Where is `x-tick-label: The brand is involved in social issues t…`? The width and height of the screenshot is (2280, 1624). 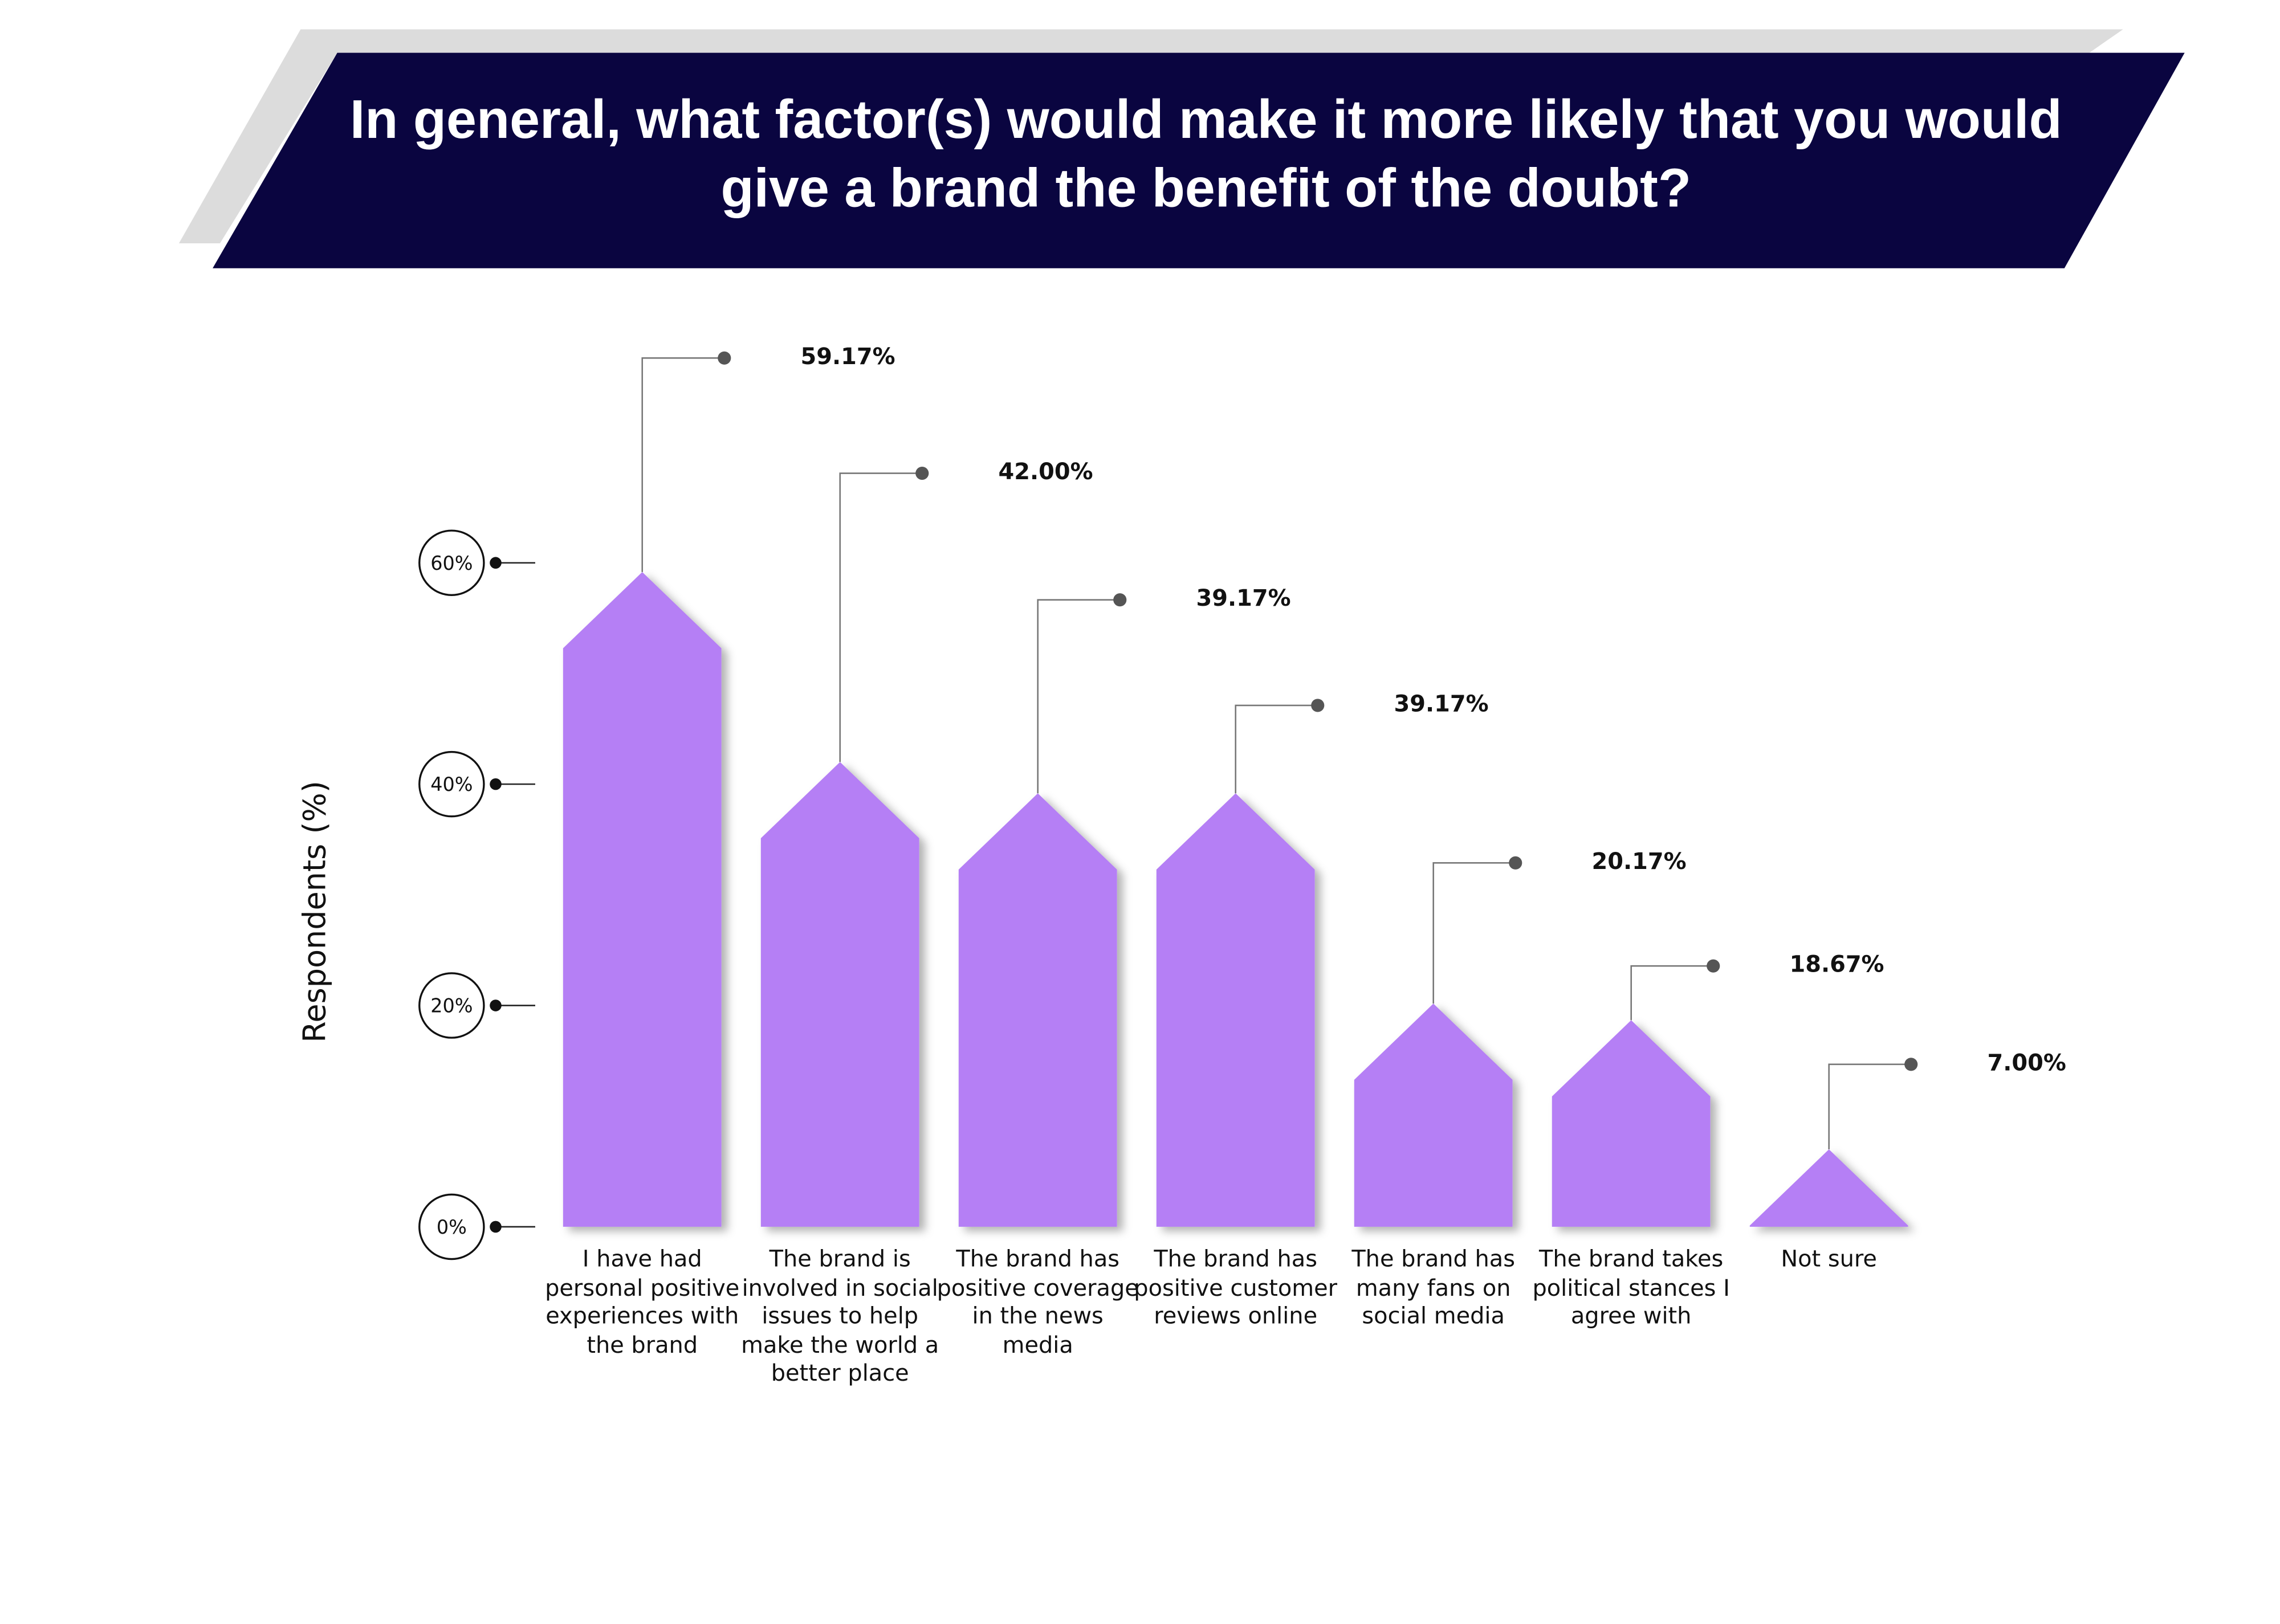 x-tick-label: The brand is involved in social issues t… is located at coordinates (840, 1317).